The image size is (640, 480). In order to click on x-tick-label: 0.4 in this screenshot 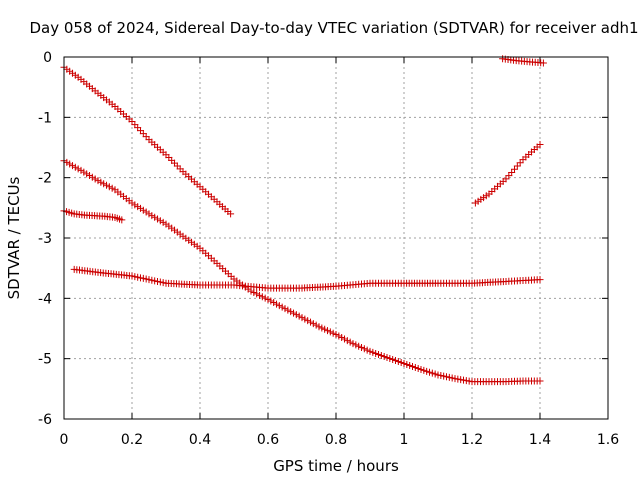, I will do `click(200, 440)`.